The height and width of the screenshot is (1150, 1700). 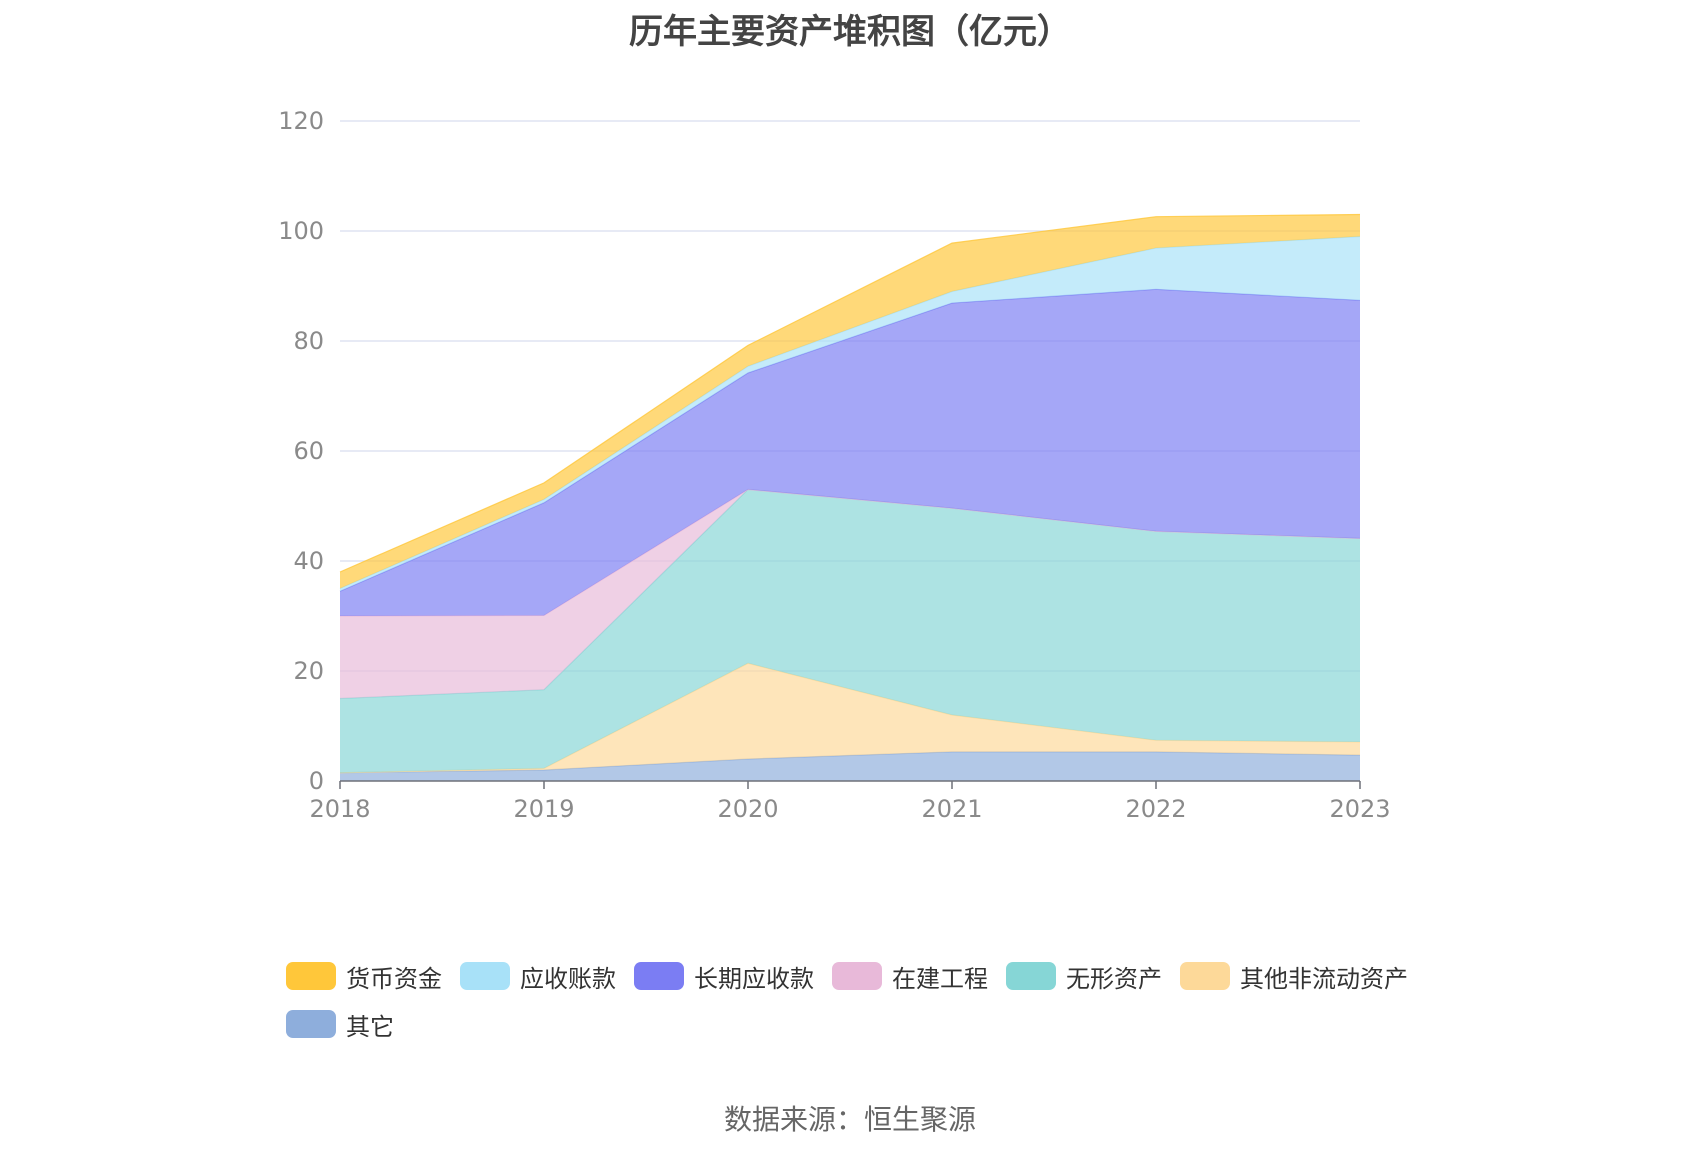 What do you see at coordinates (849, 1119) in the screenshot?
I see `data-source: 数据来源：恒生聚源` at bounding box center [849, 1119].